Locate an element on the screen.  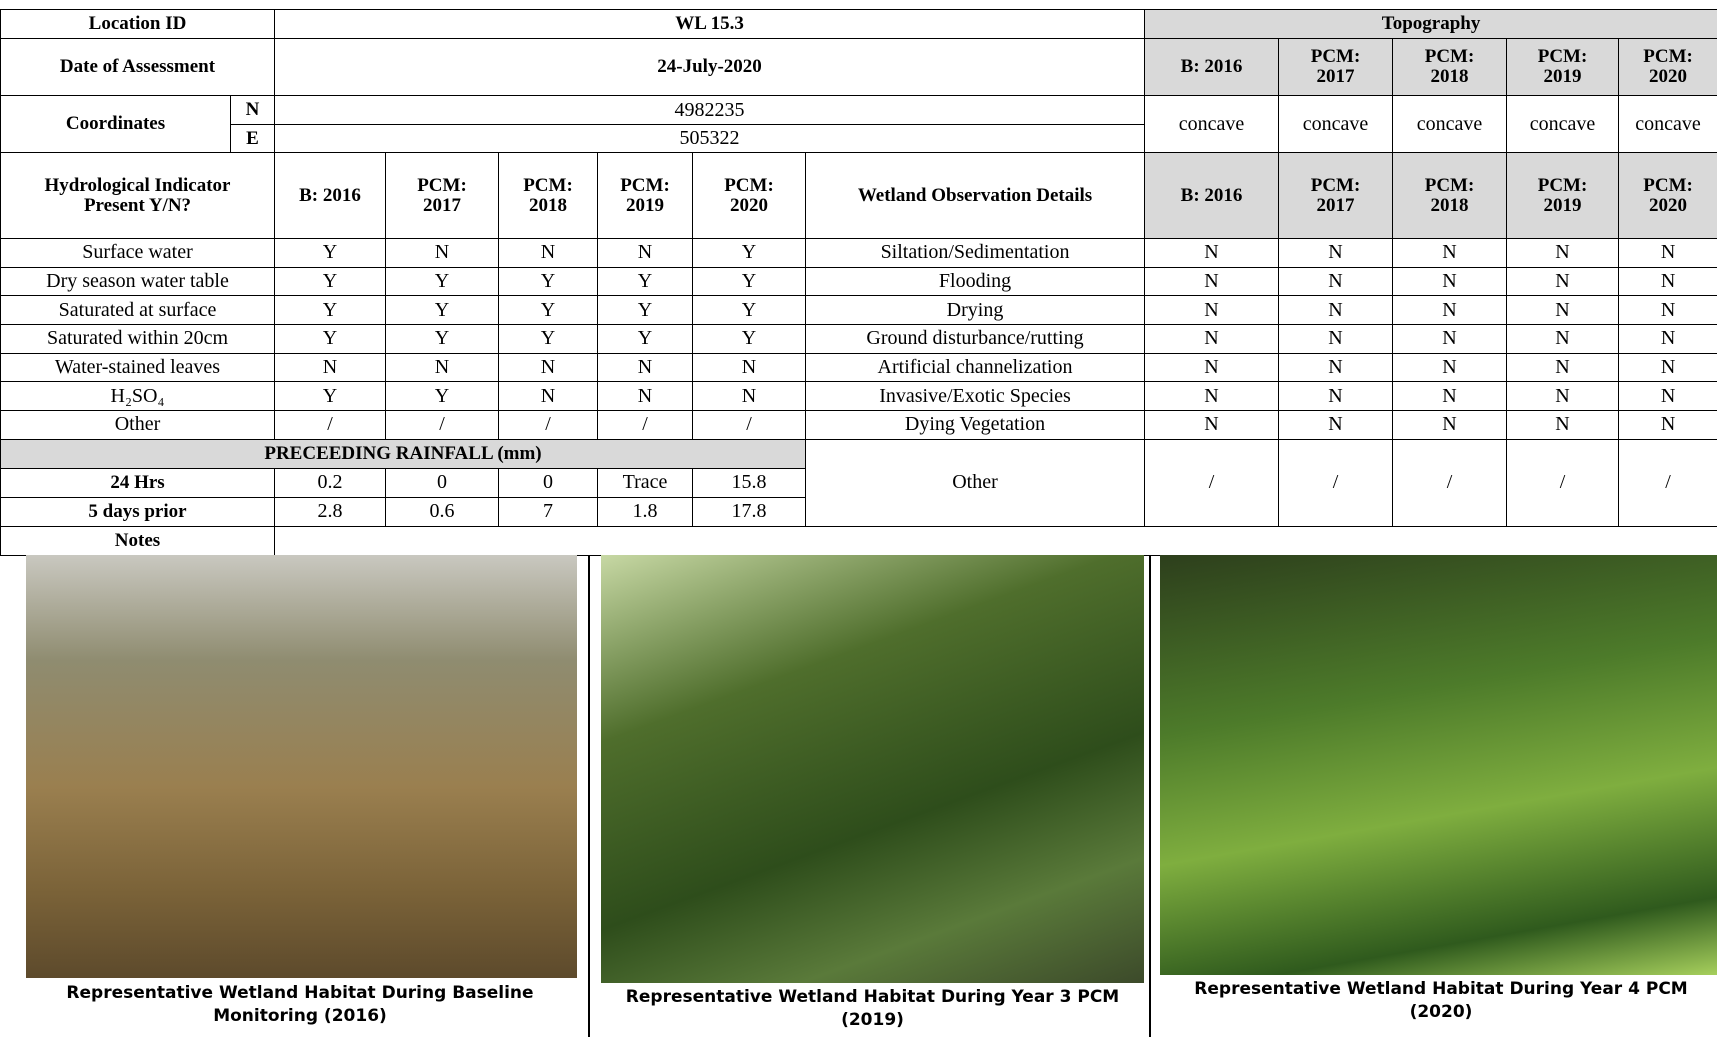
cell: 4982235 is located at coordinates (709, 110).